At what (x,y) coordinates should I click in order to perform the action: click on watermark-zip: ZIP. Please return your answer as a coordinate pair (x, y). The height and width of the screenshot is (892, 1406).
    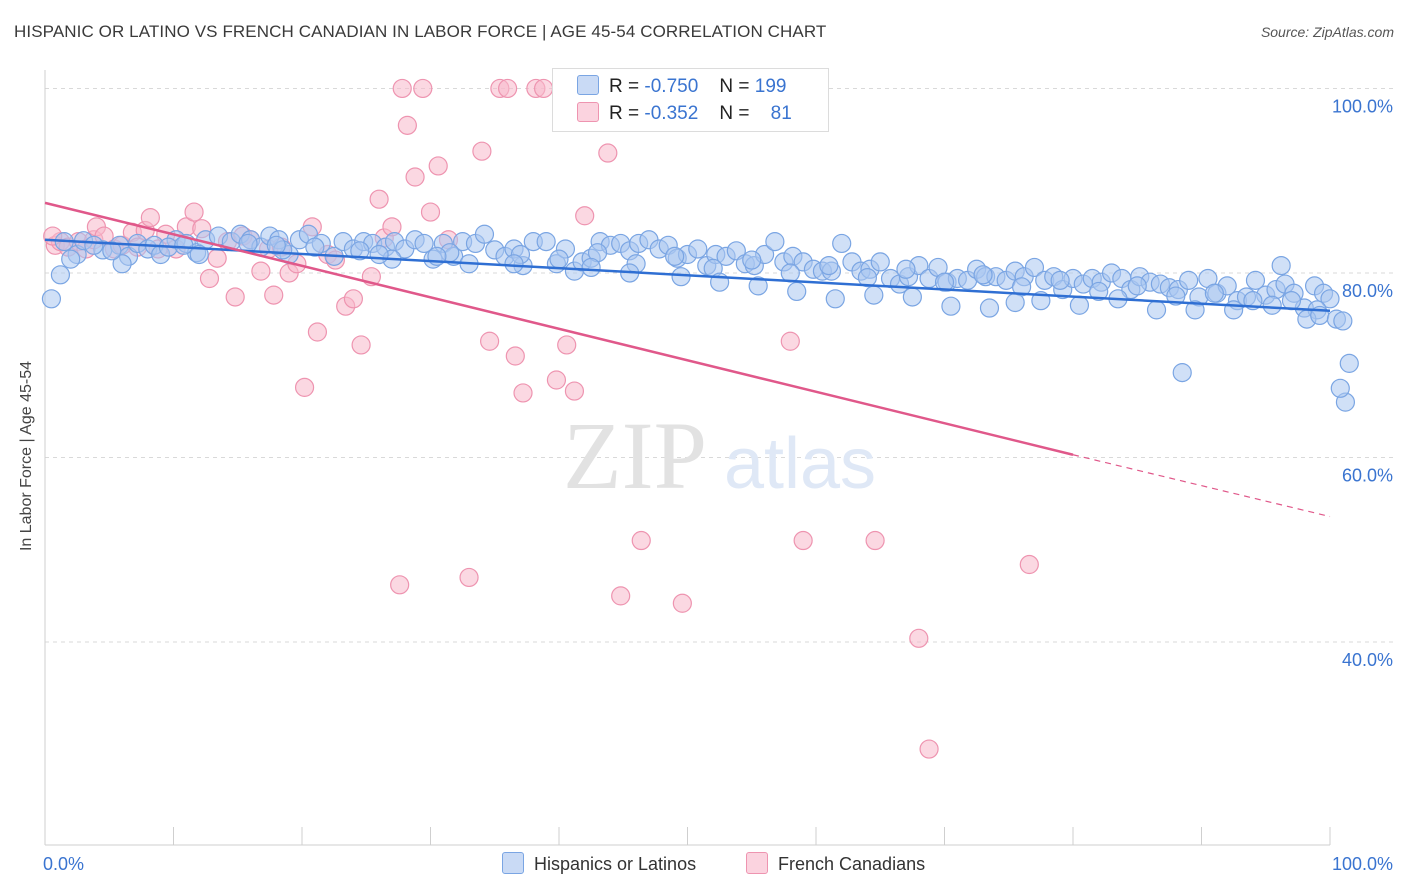
    Looking at the image, I should click on (635, 455).